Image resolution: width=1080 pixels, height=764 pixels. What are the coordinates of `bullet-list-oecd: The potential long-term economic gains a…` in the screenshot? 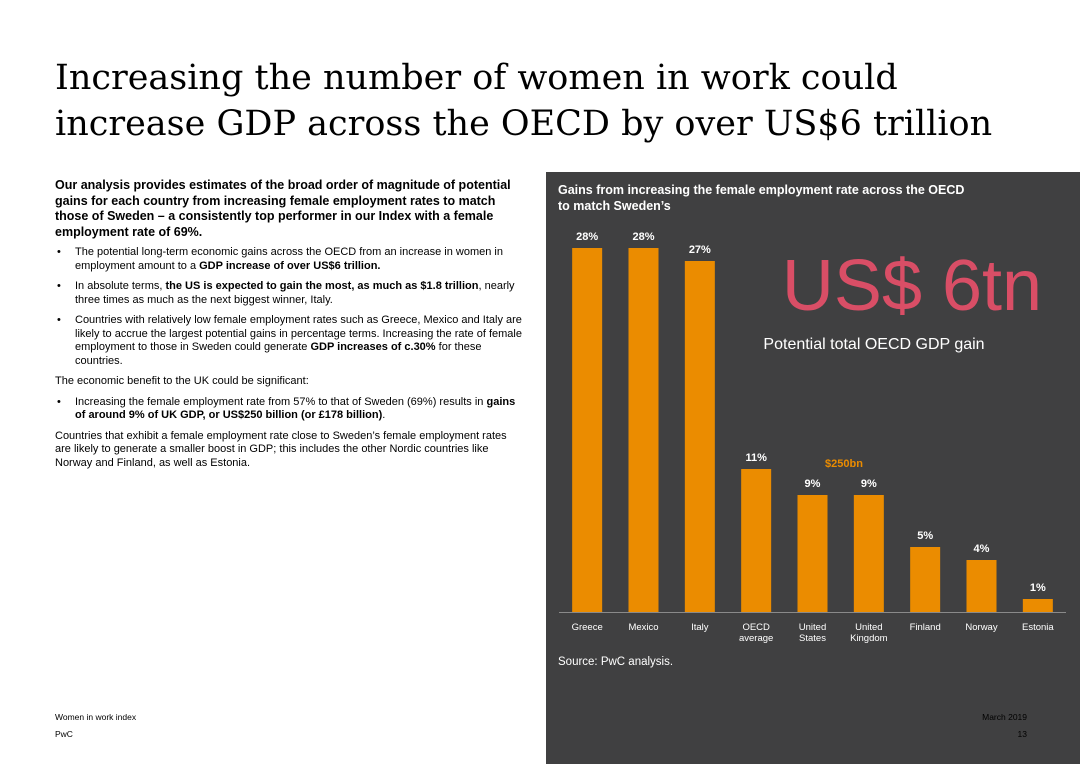 It's located at (290, 307).